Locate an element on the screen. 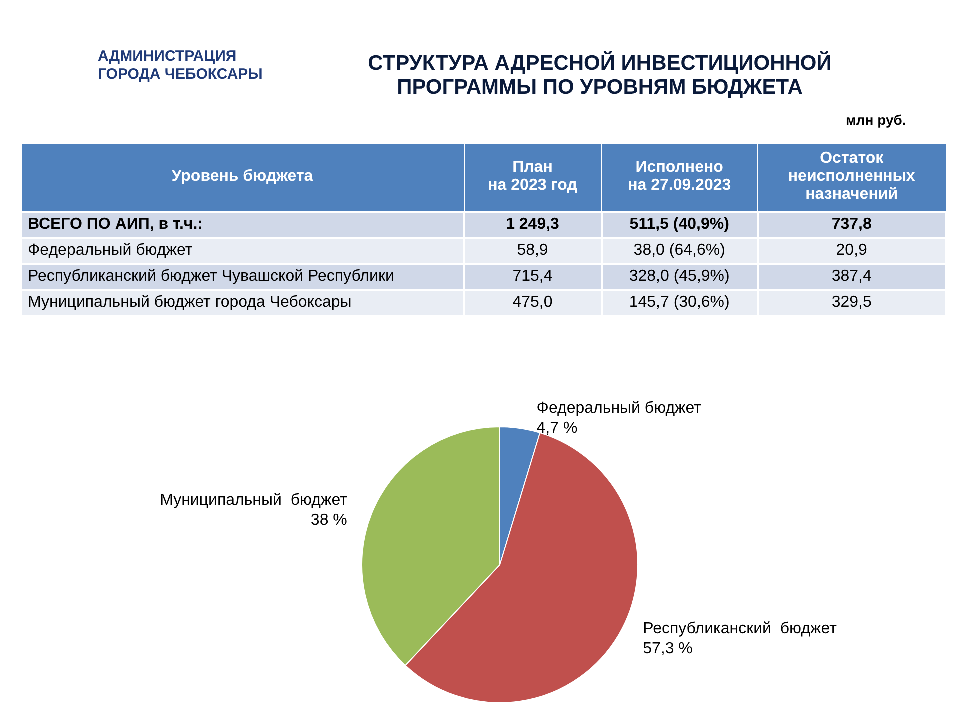 This screenshot has width=960, height=720. category-label: Уровень бюджета is located at coordinates (242, 178).